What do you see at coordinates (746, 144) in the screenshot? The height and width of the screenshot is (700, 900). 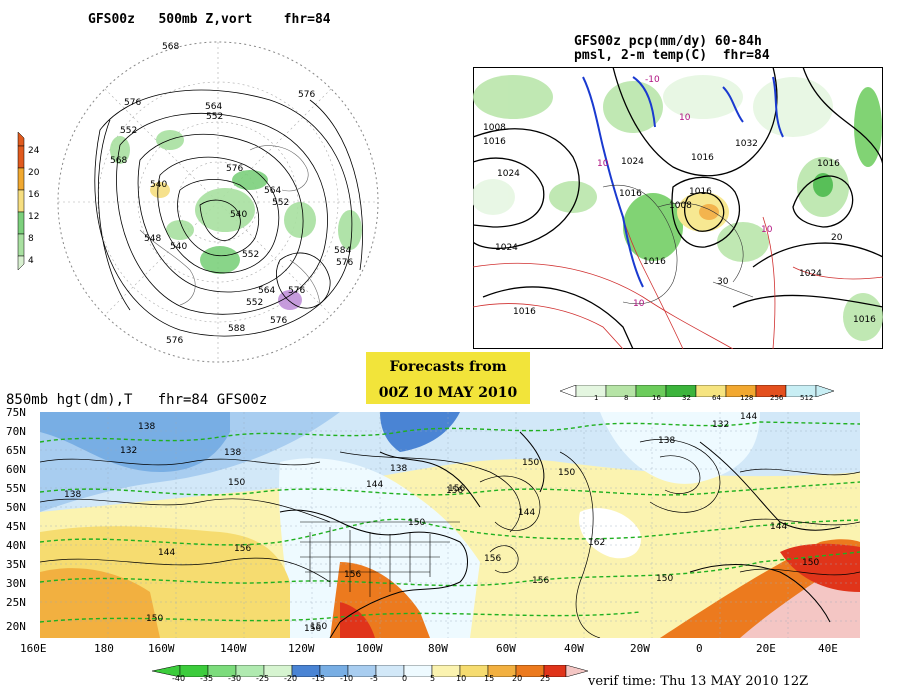 I see `isobar-label: 1032` at bounding box center [746, 144].